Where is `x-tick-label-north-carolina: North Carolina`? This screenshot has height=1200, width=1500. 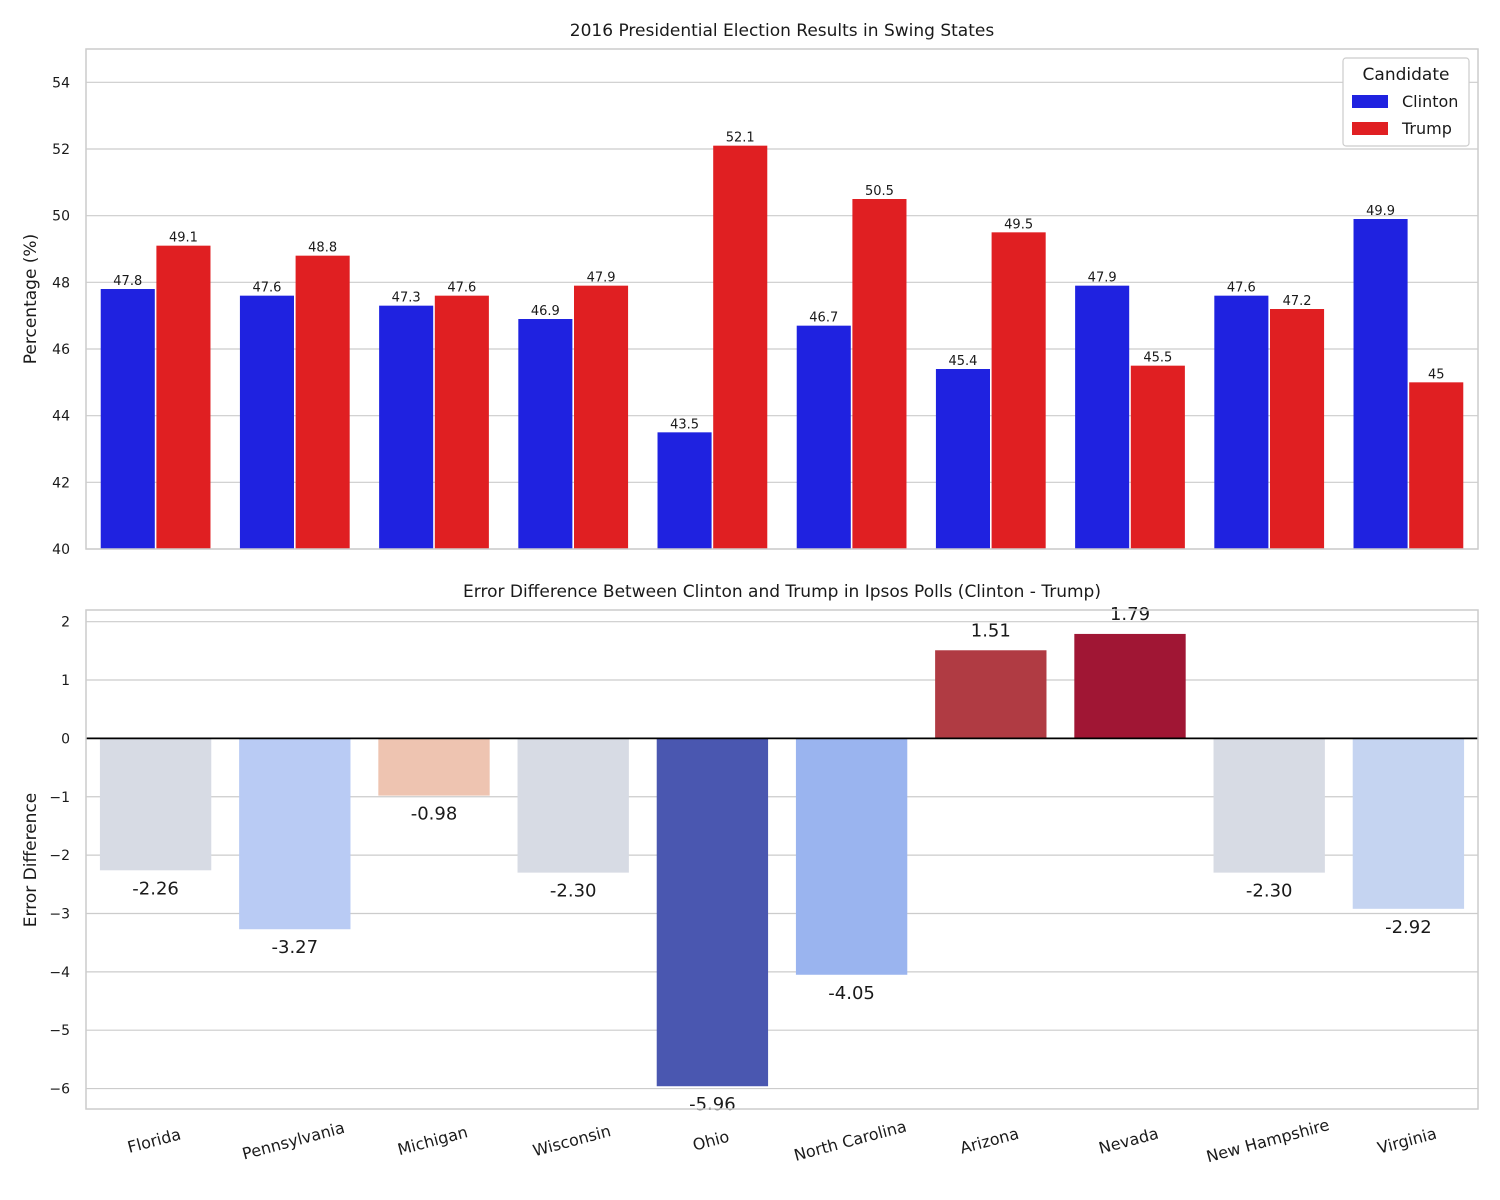
x-tick-label-north-carolina: North Carolina is located at coordinates (850, 1141).